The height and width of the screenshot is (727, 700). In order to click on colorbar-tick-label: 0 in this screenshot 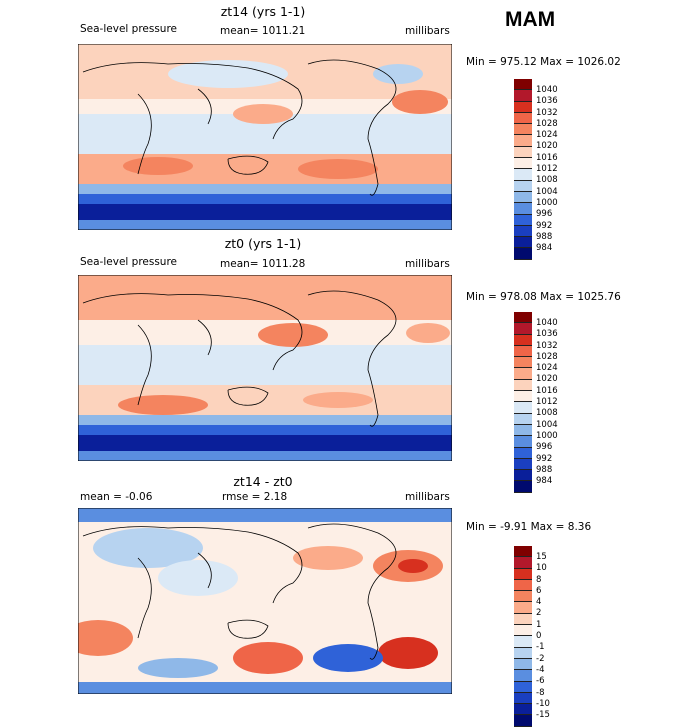, I will do `click(539, 636)`.